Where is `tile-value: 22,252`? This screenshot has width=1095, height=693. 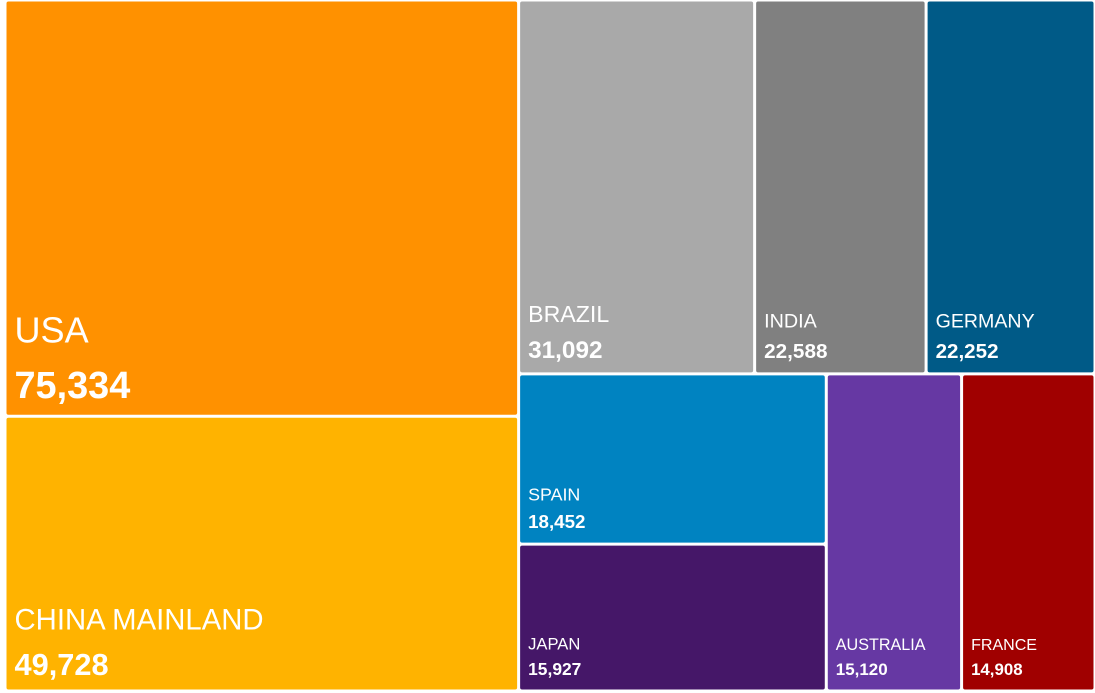
tile-value: 22,252 is located at coordinates (967, 351).